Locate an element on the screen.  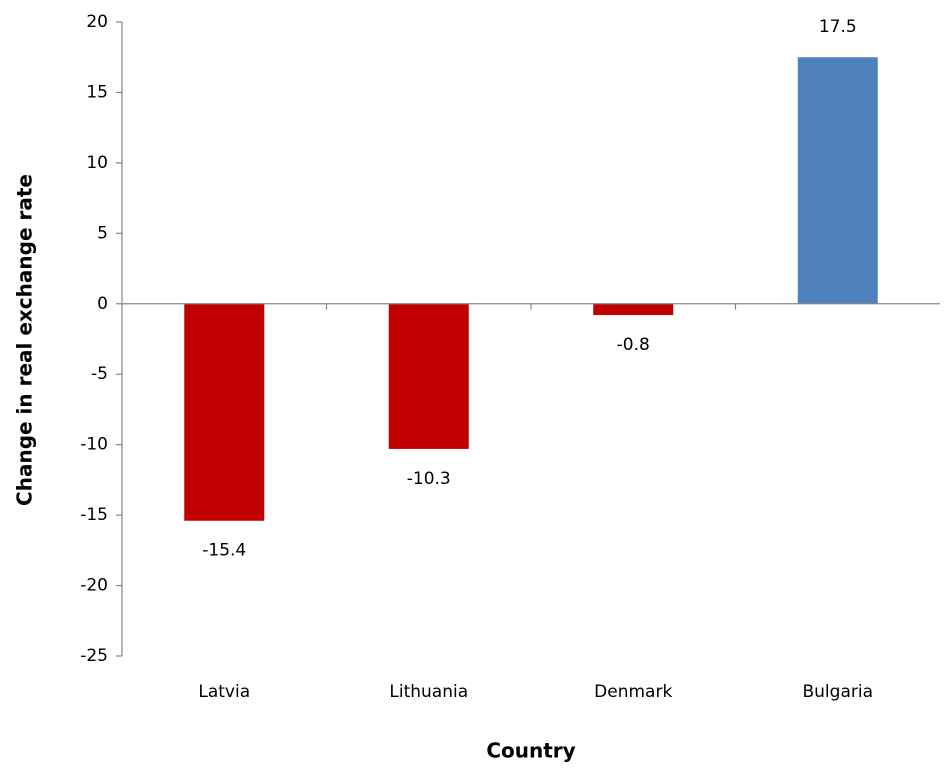
y-axis-title: Change in real exchange rate is located at coordinates (25, 340).